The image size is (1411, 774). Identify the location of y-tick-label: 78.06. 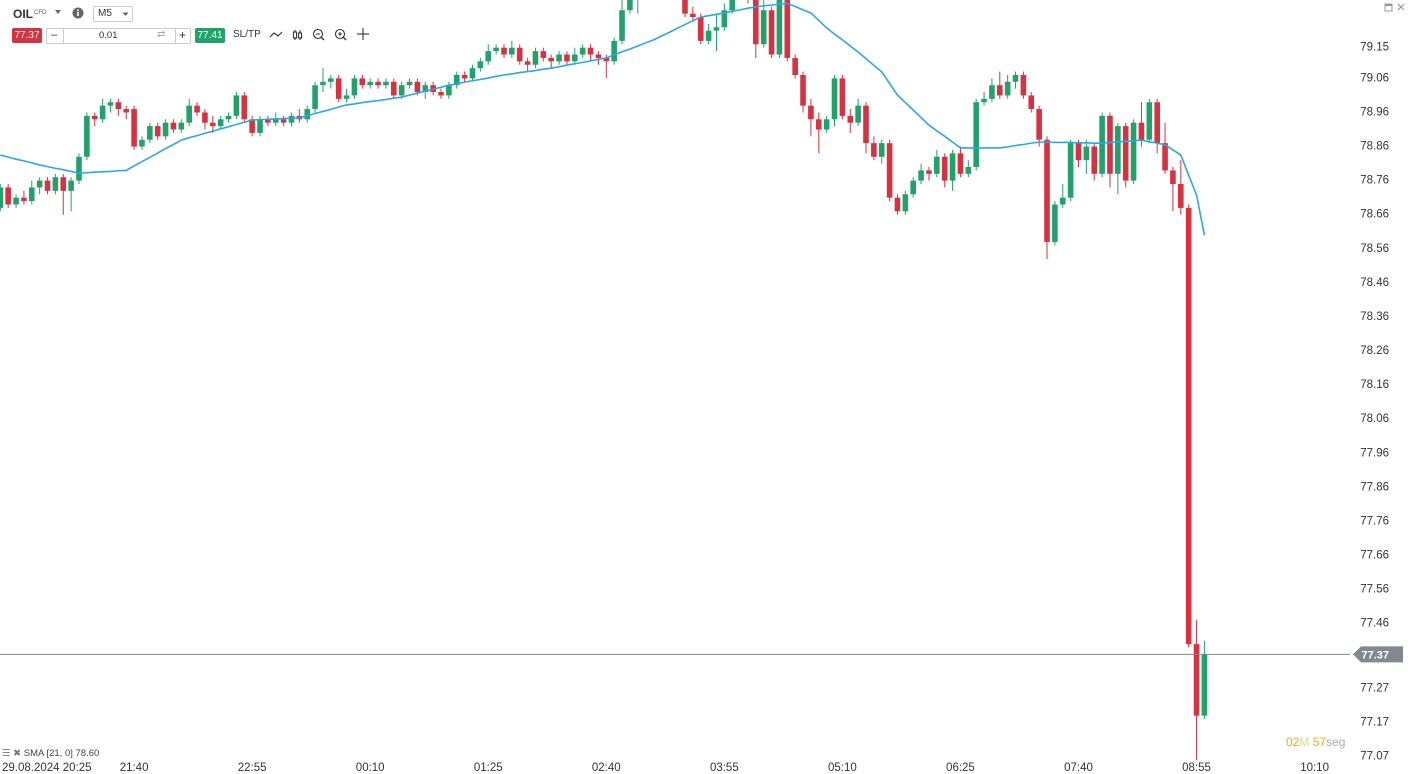
(1374, 419).